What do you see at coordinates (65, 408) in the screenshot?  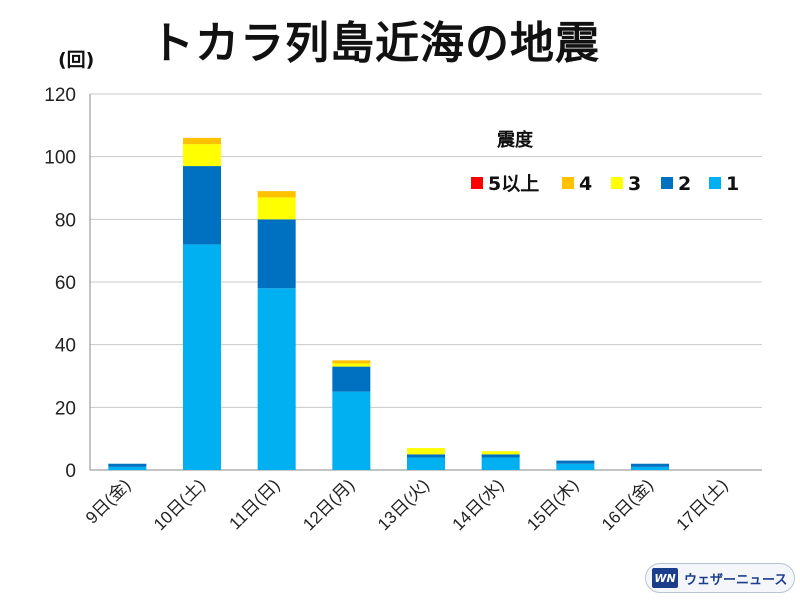 I see `y-tick-label: 20` at bounding box center [65, 408].